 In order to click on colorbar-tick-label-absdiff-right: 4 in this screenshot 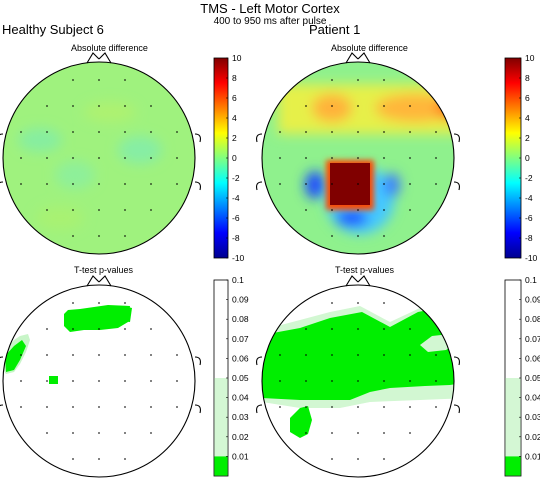, I will do `click(527, 118)`.